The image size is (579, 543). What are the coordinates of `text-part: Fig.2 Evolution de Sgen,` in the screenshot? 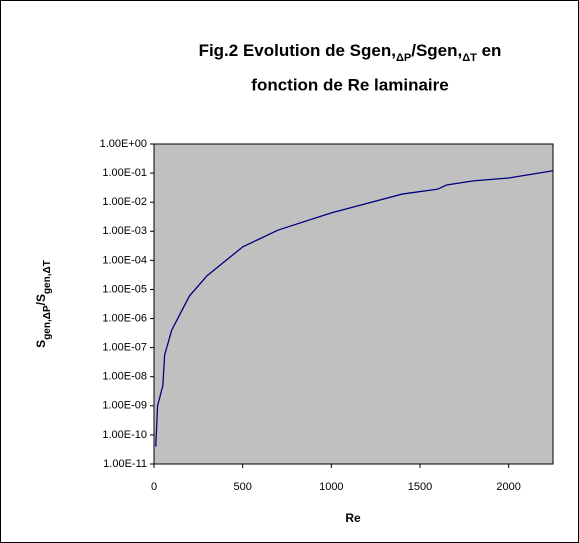 It's located at (297, 50).